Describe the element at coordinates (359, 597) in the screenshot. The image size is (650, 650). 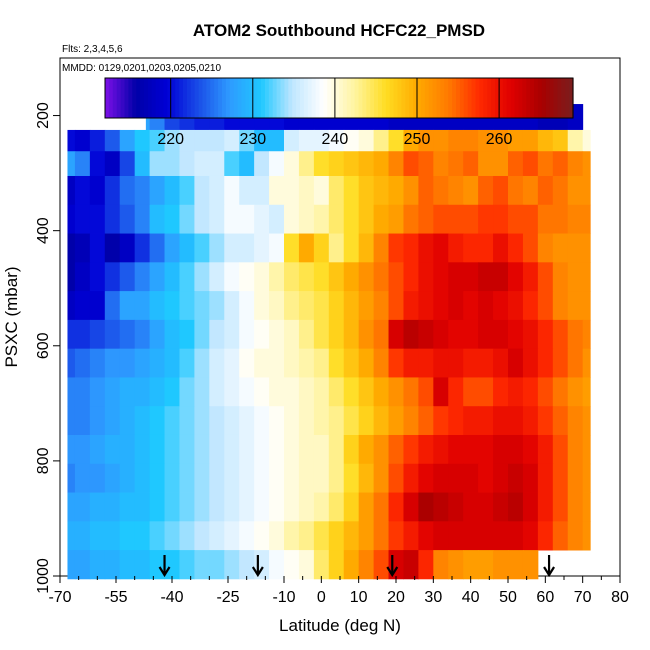
I see `x-tick-label: 10` at that location.